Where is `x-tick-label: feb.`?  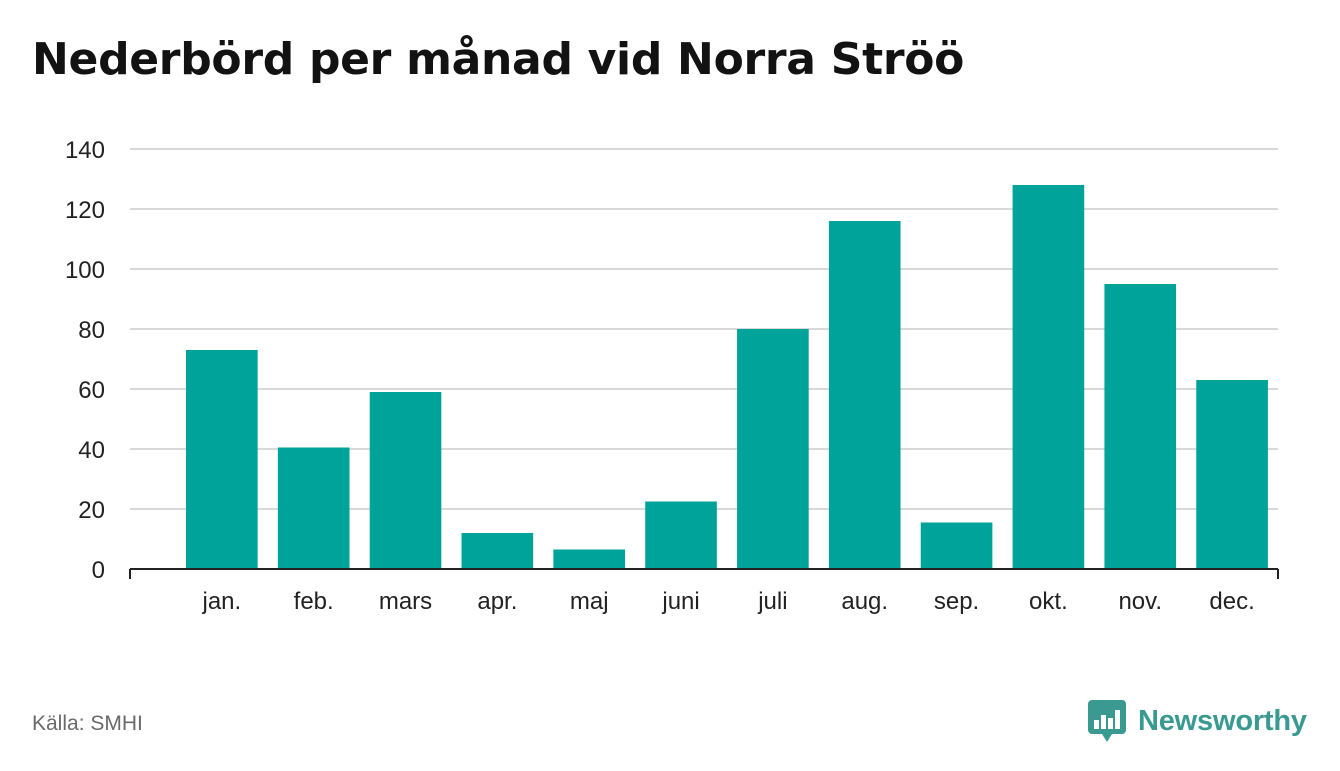
x-tick-label: feb. is located at coordinates (314, 601).